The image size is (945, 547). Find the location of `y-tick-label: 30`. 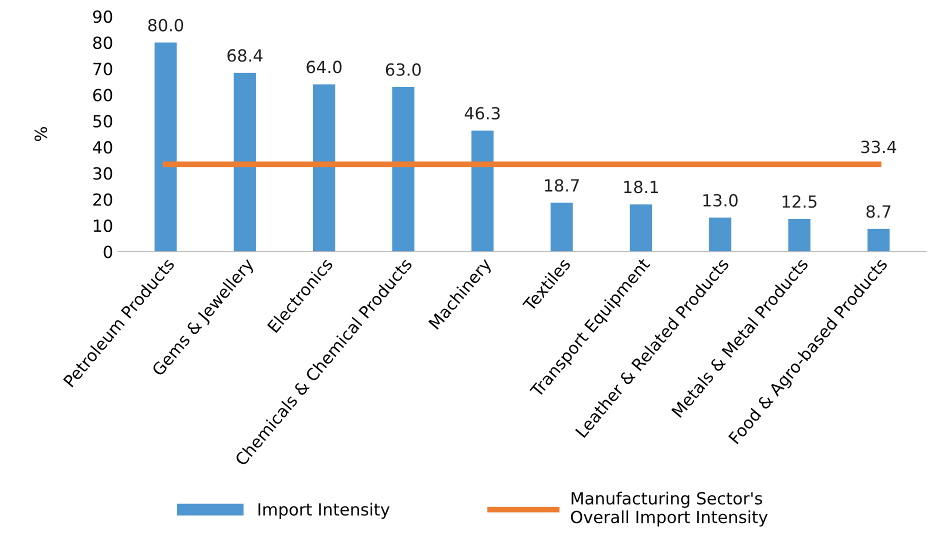

y-tick-label: 30 is located at coordinates (102, 173).